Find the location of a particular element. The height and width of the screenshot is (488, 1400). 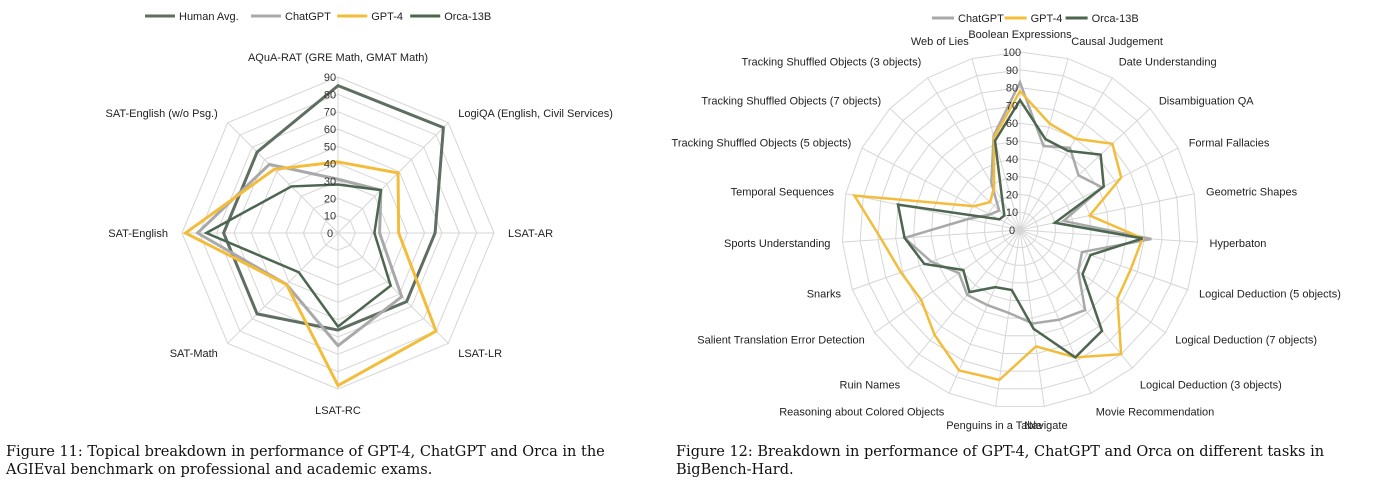

category-label: SAT-English is located at coordinates (138, 234).